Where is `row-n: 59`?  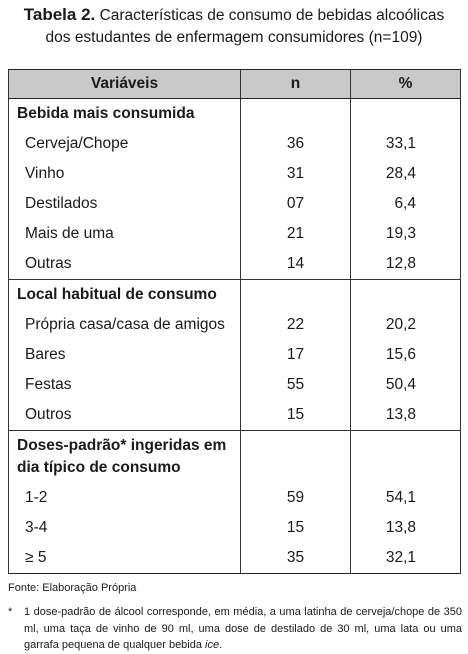 row-n: 59 is located at coordinates (295, 498).